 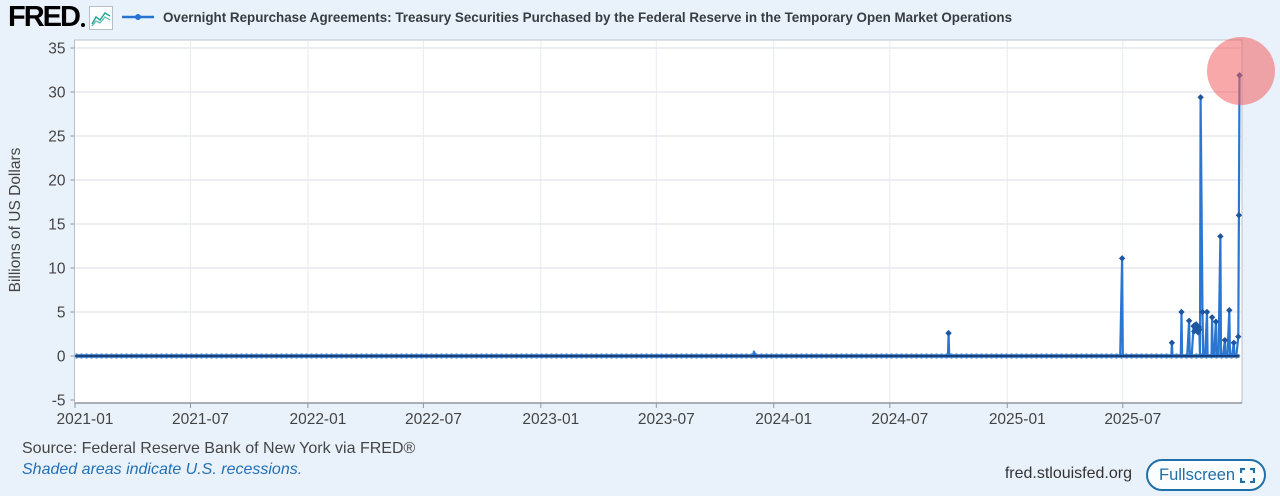 What do you see at coordinates (57, 93) in the screenshot?
I see `y-tick-label: 30` at bounding box center [57, 93].